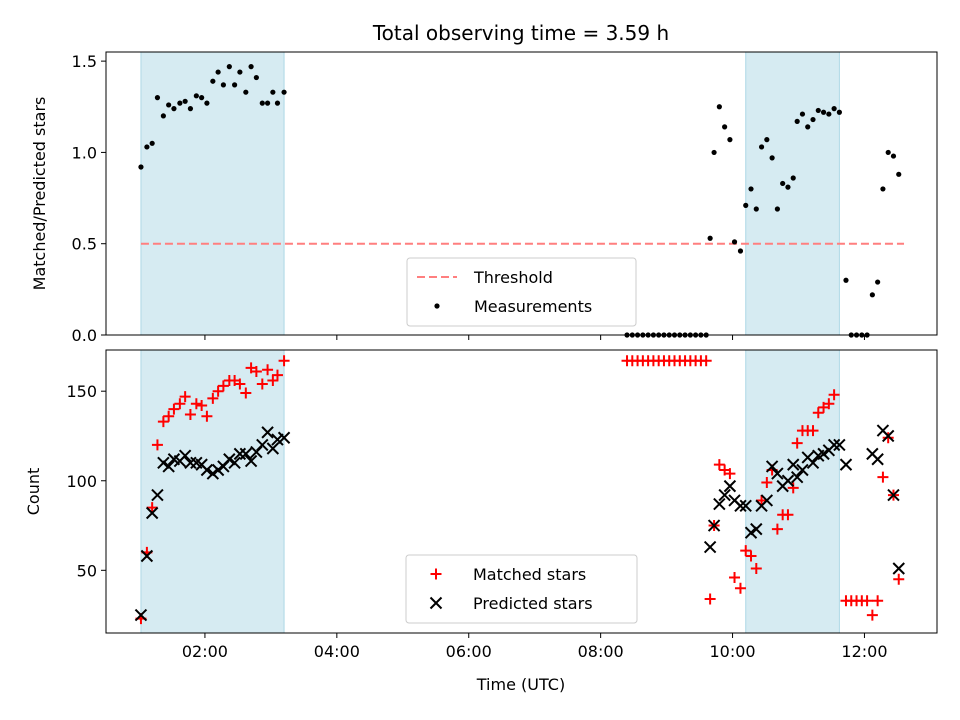  What do you see at coordinates (205, 651) in the screenshot?
I see `x-tick-label: 02:00` at bounding box center [205, 651].